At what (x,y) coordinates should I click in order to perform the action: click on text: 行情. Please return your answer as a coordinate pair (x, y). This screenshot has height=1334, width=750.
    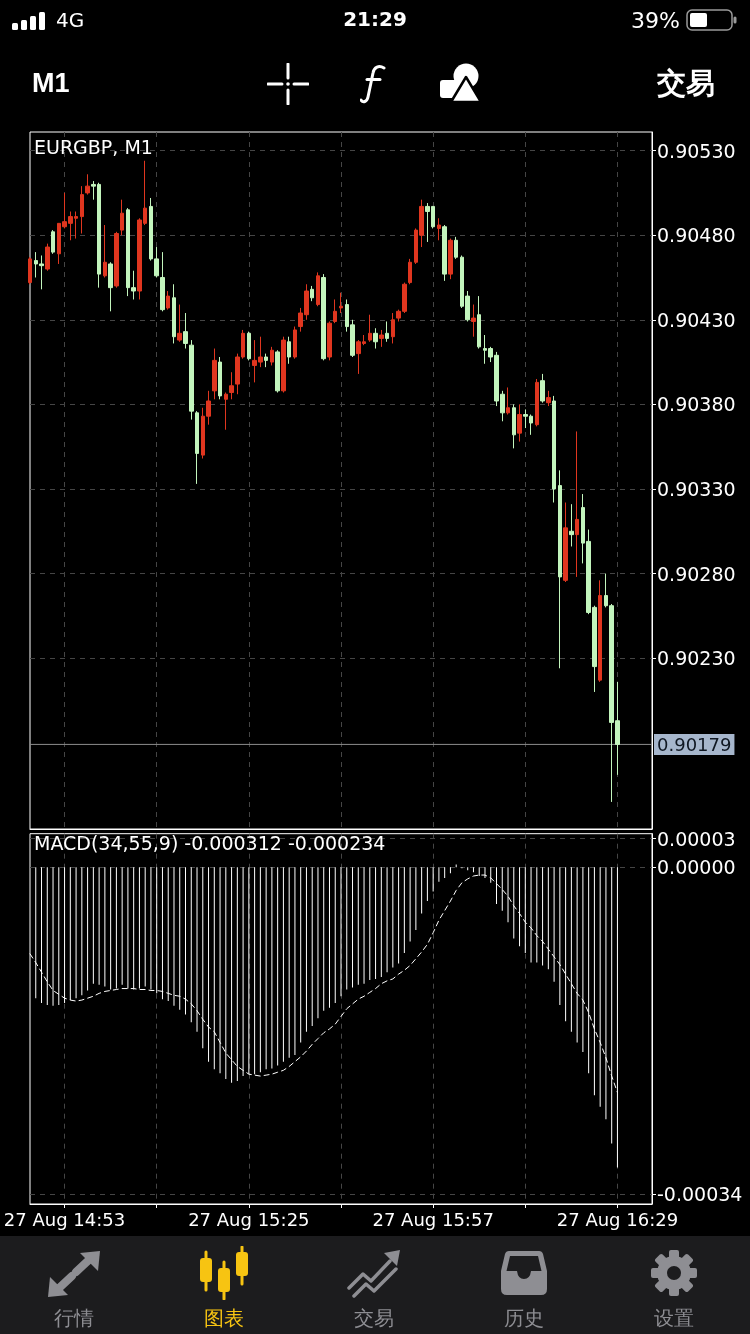
    Looking at the image, I should click on (74, 1318).